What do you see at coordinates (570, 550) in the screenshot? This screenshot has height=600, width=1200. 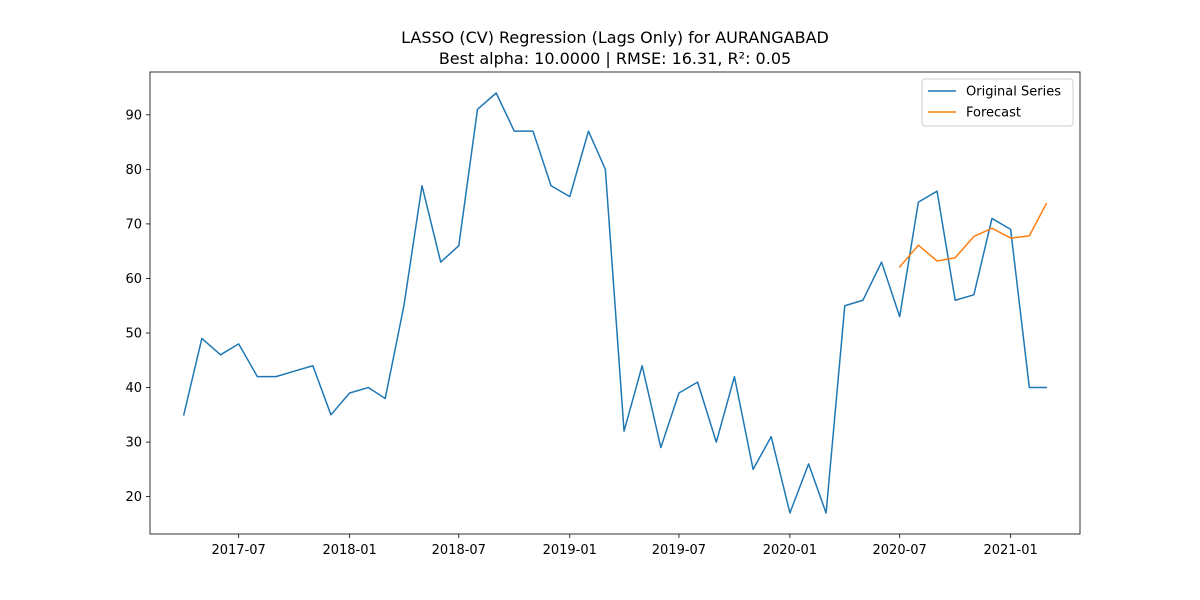 I see `x-tick-label-4: 2019-01` at bounding box center [570, 550].